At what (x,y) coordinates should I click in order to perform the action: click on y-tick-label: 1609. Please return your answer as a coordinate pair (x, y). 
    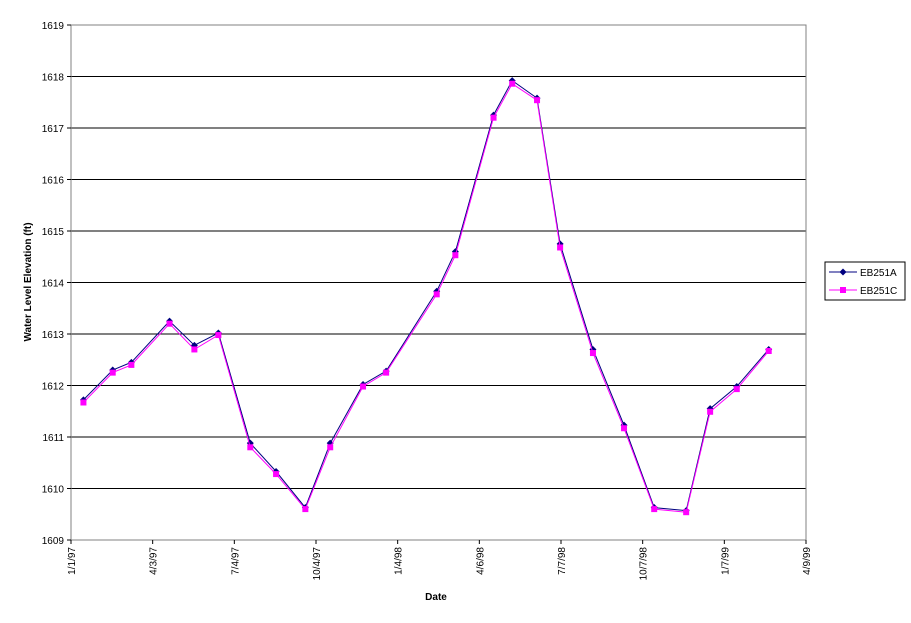
    Looking at the image, I should click on (53, 541).